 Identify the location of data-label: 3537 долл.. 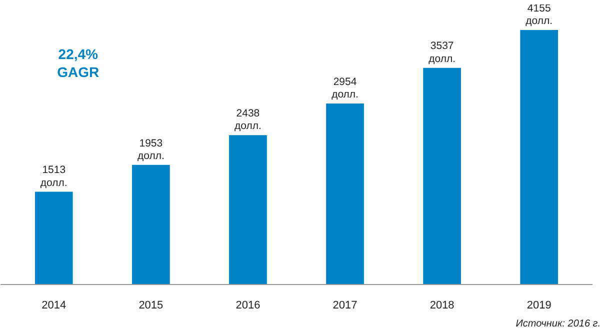
(442, 52).